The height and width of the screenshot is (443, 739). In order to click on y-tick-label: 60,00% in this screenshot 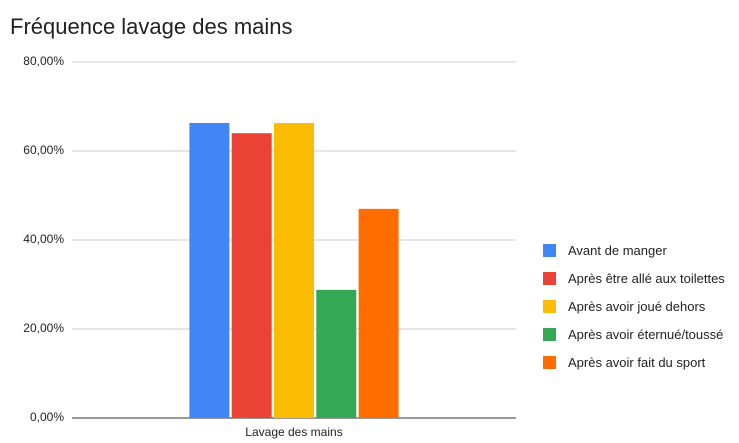, I will do `click(43, 150)`.